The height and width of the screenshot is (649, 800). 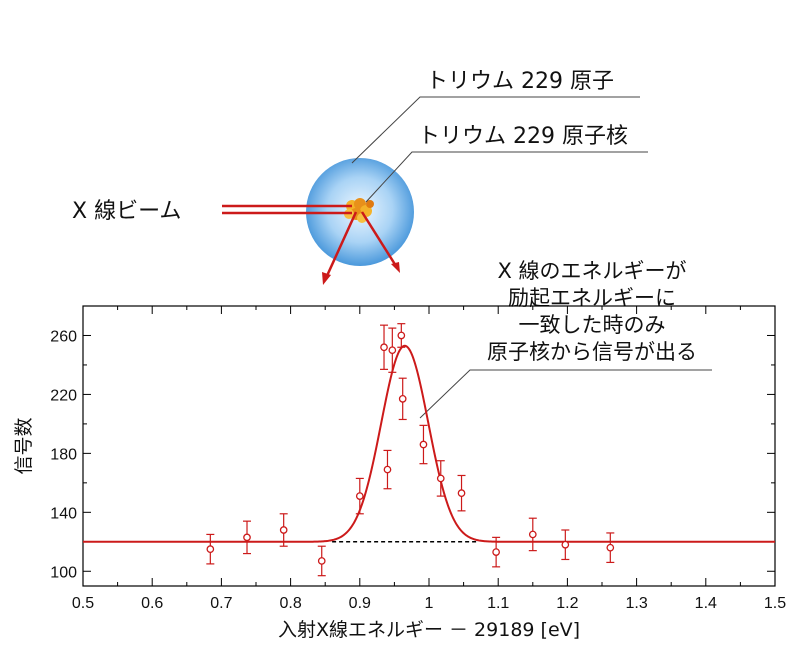 What do you see at coordinates (63, 513) in the screenshot?
I see `y-tick-label: 140` at bounding box center [63, 513].